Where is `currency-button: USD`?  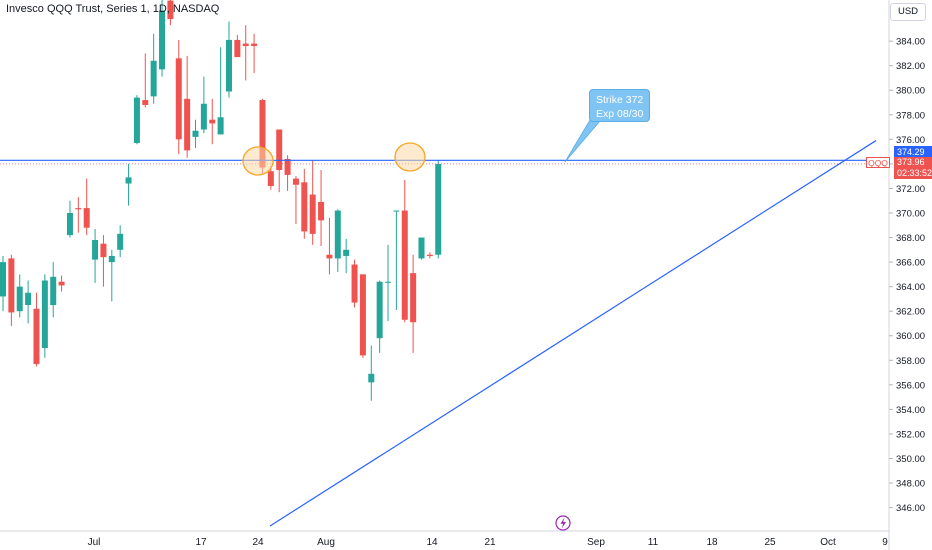 currency-button: USD is located at coordinates (908, 12).